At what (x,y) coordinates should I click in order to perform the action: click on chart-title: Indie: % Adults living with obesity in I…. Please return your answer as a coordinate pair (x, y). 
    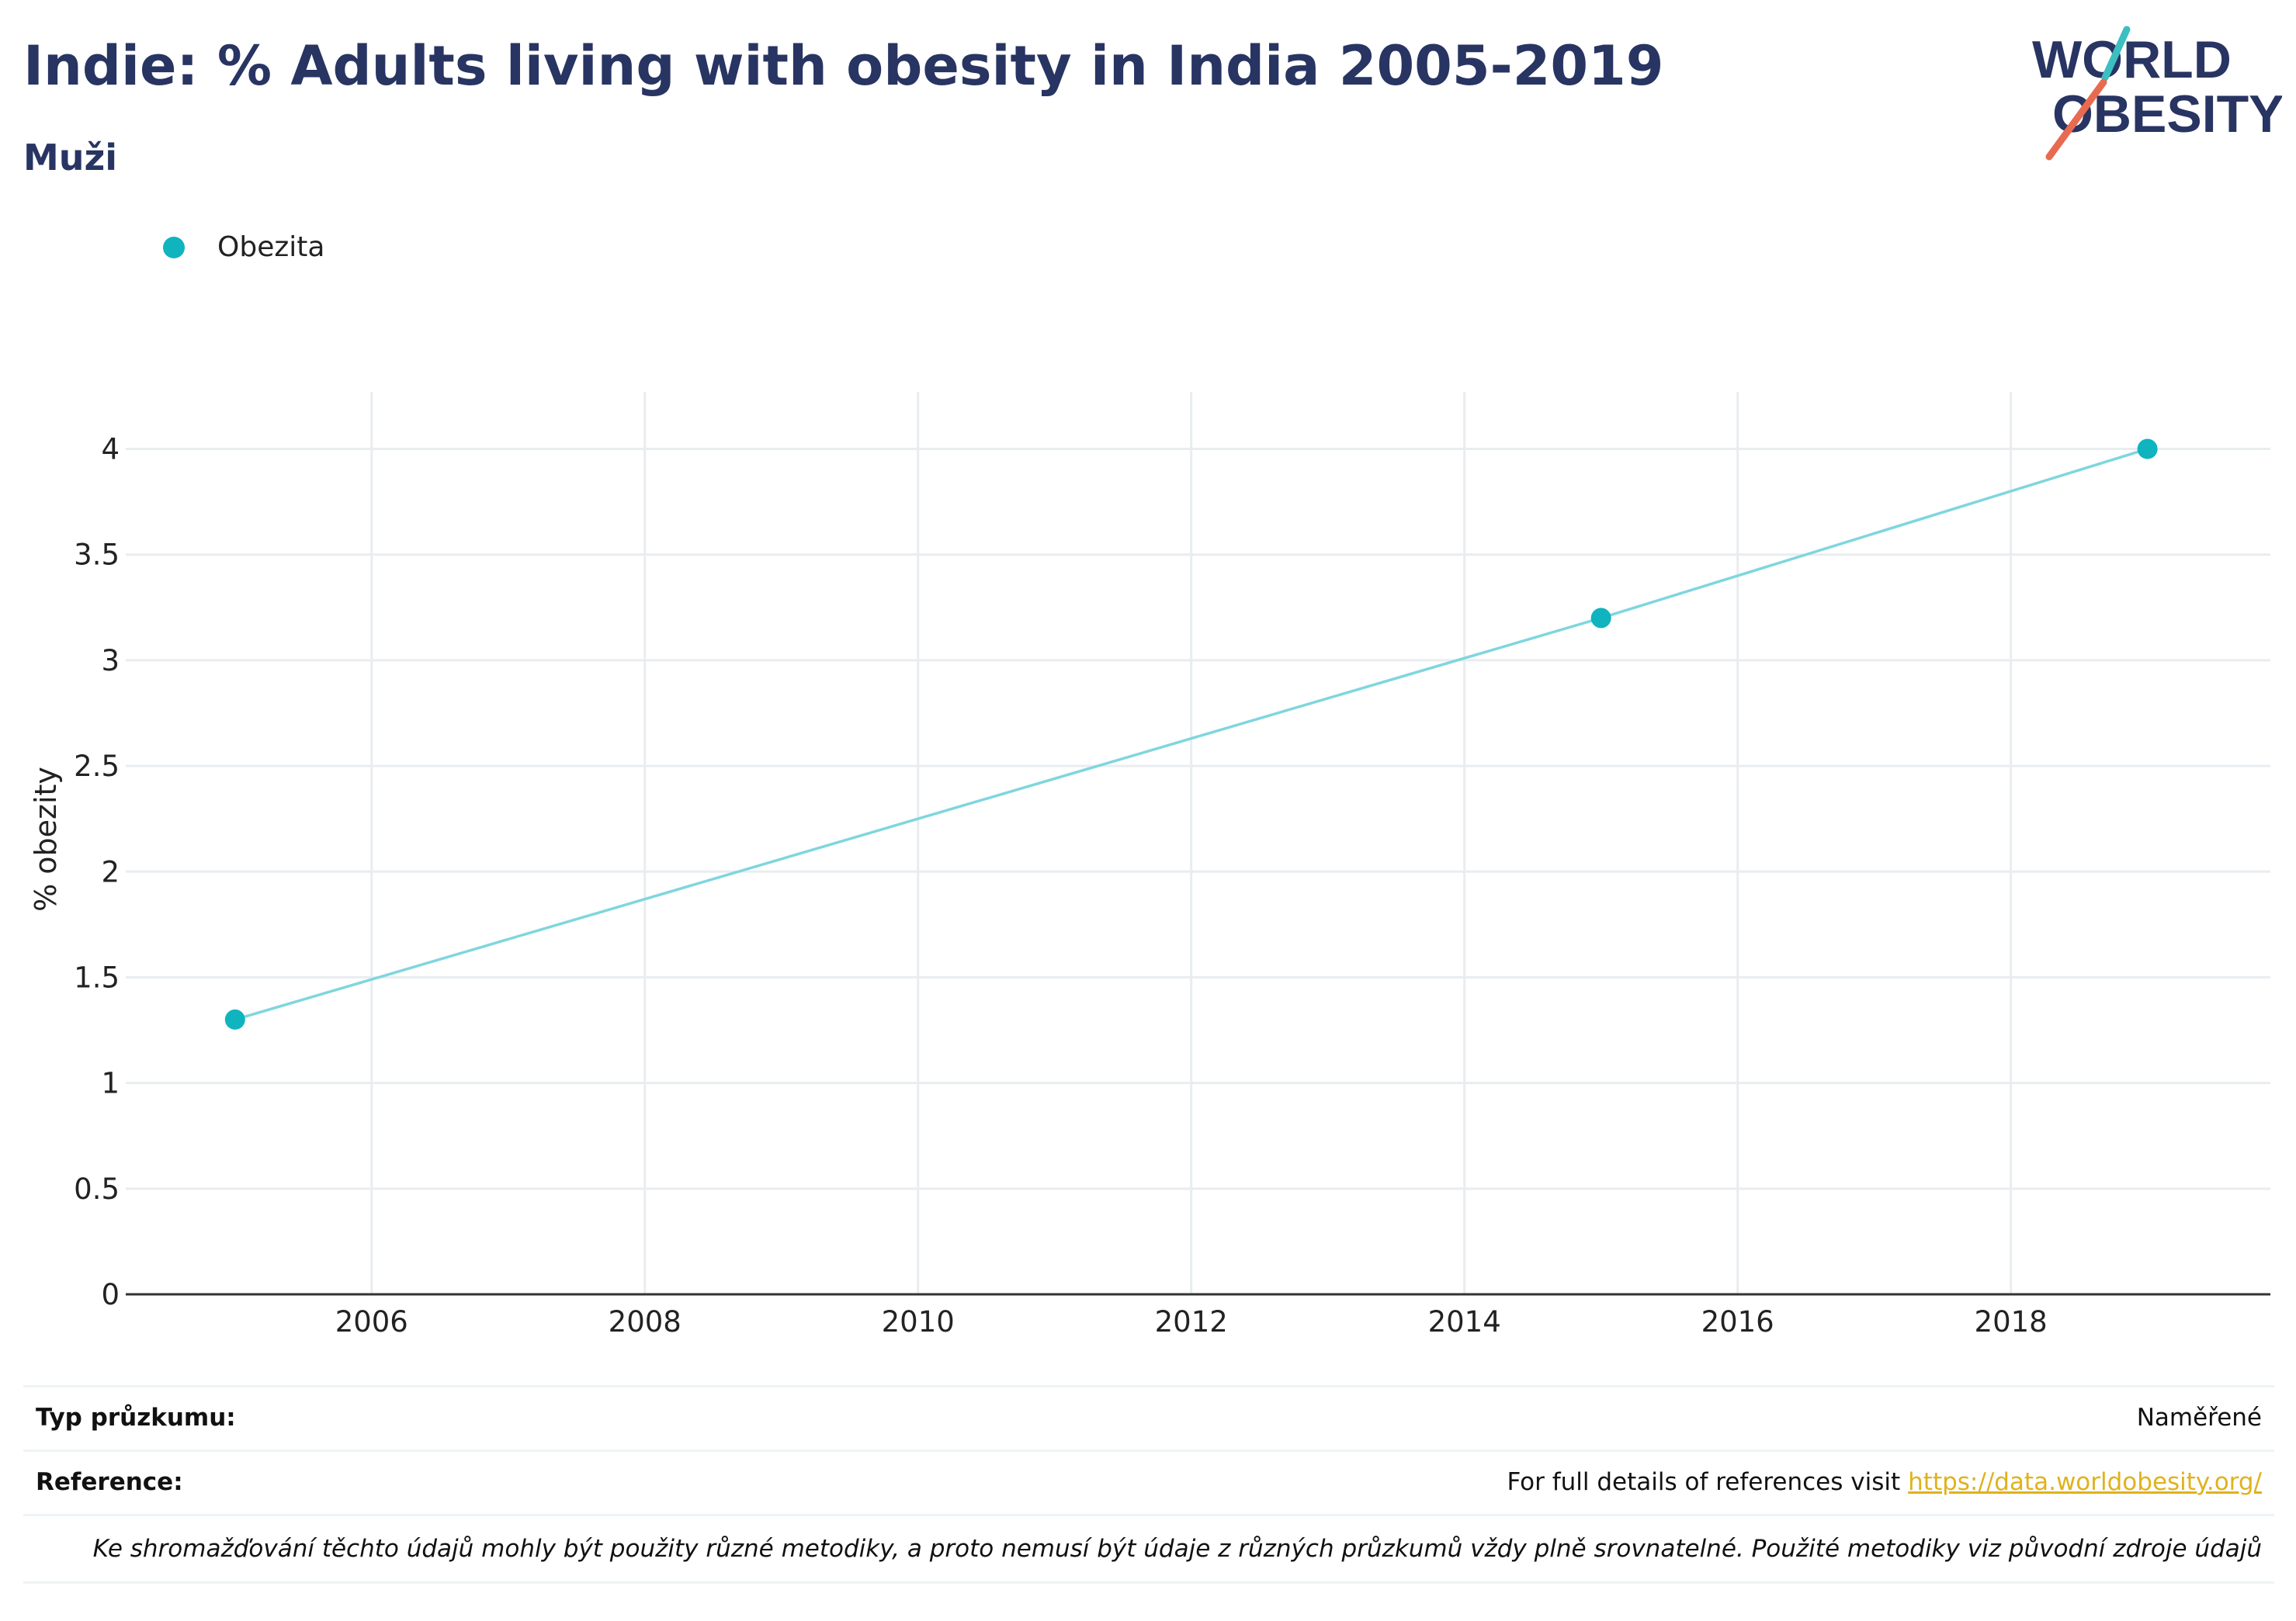
    Looking at the image, I should click on (843, 66).